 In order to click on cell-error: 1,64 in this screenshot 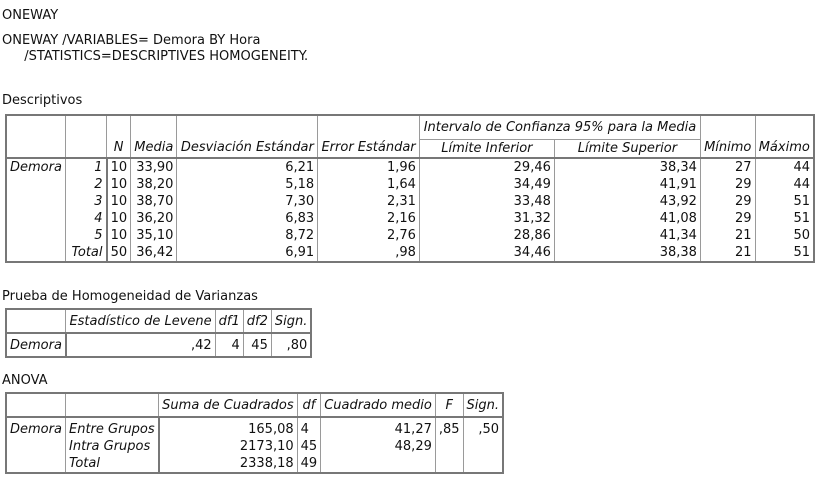, I will do `click(401, 184)`.